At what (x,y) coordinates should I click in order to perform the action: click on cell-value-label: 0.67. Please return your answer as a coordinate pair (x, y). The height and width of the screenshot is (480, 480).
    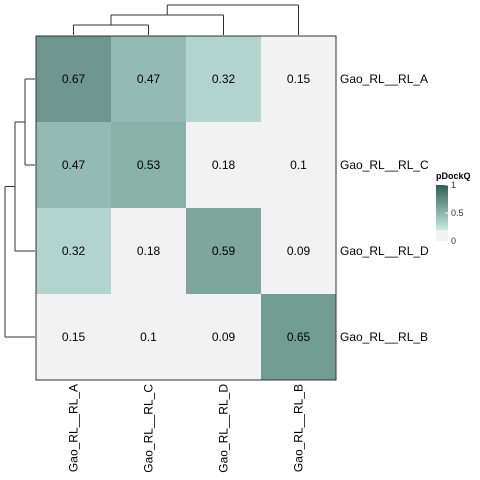
    Looking at the image, I should click on (74, 79).